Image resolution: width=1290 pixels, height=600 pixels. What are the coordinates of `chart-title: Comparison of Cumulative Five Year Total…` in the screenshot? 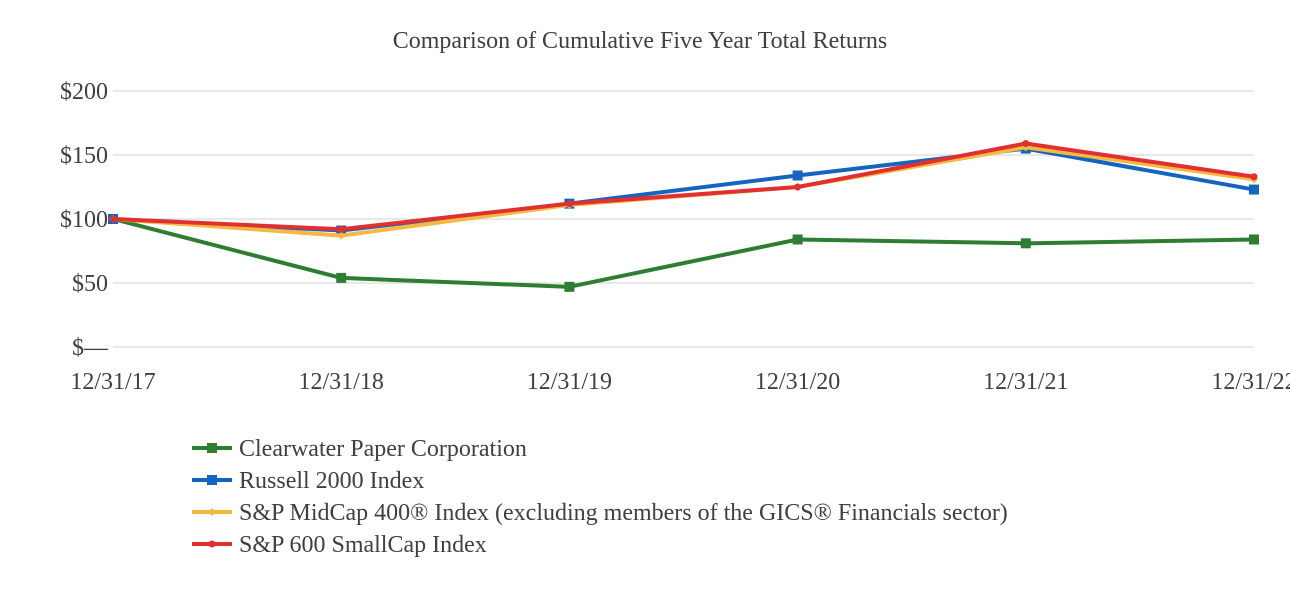 It's located at (640, 41).